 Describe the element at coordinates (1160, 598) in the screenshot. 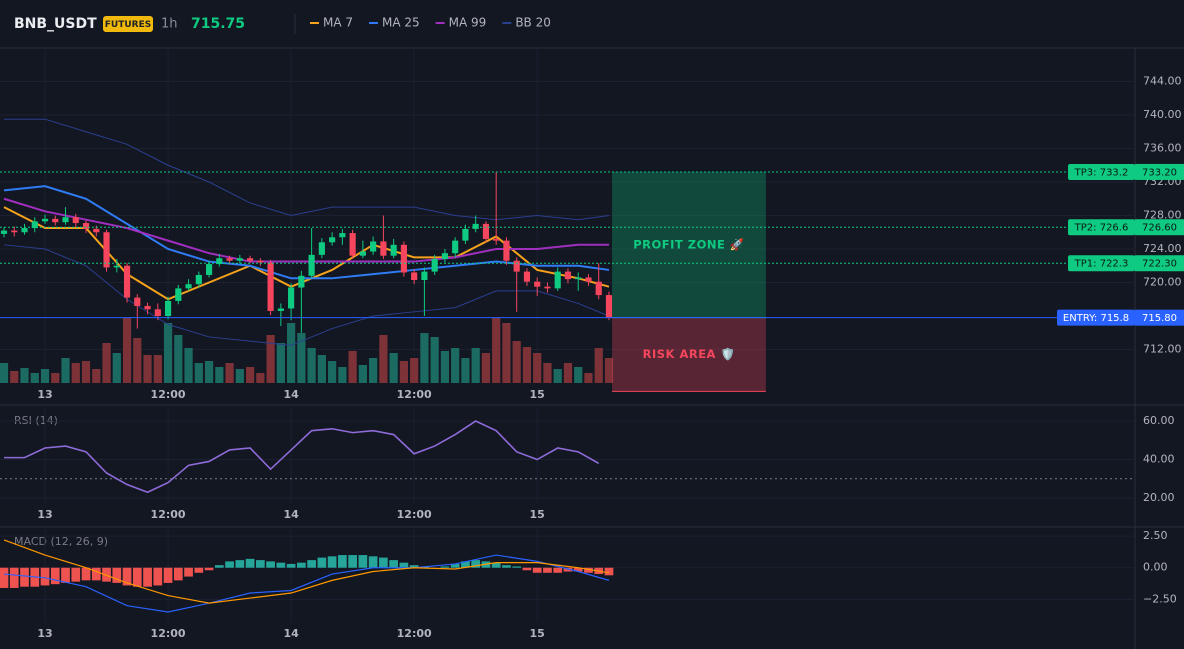

I see `y-tick-label: −2.50` at that location.